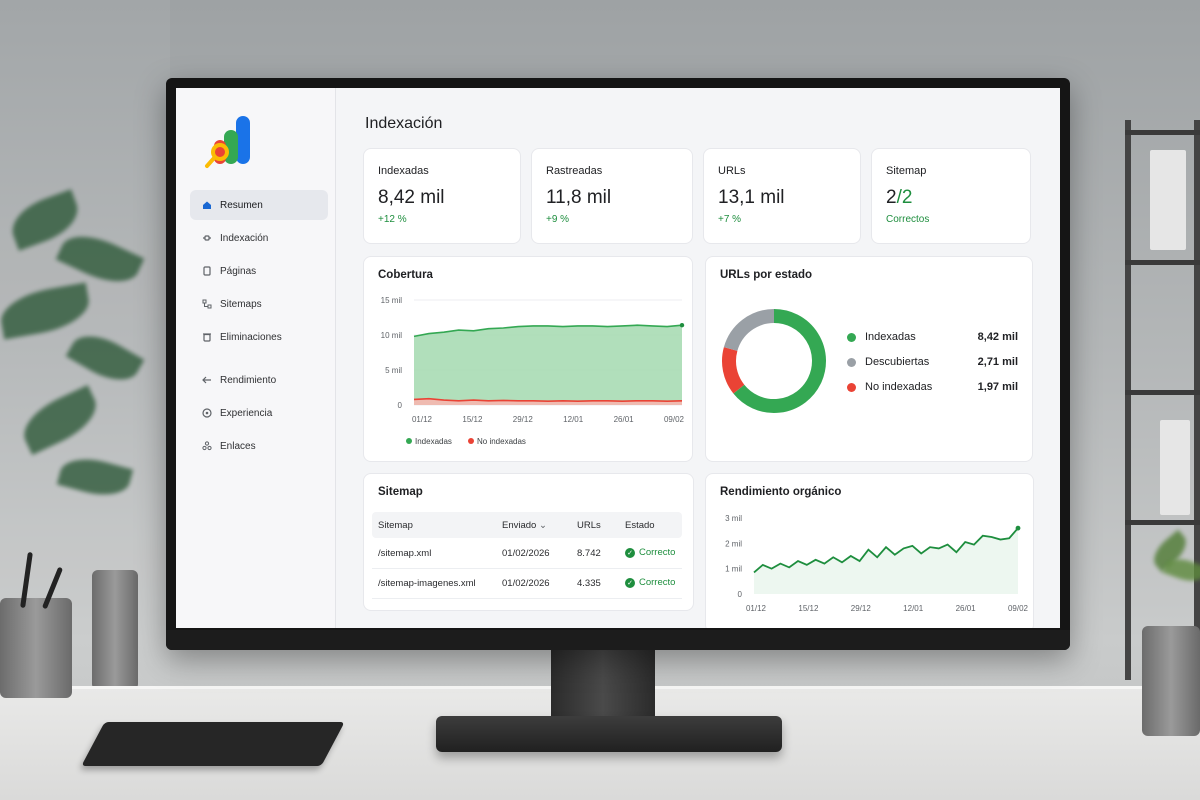 This screenshot has width=1200, height=800. Describe the element at coordinates (519, 525) in the screenshot. I see `column-header-label: Enviado` at that location.